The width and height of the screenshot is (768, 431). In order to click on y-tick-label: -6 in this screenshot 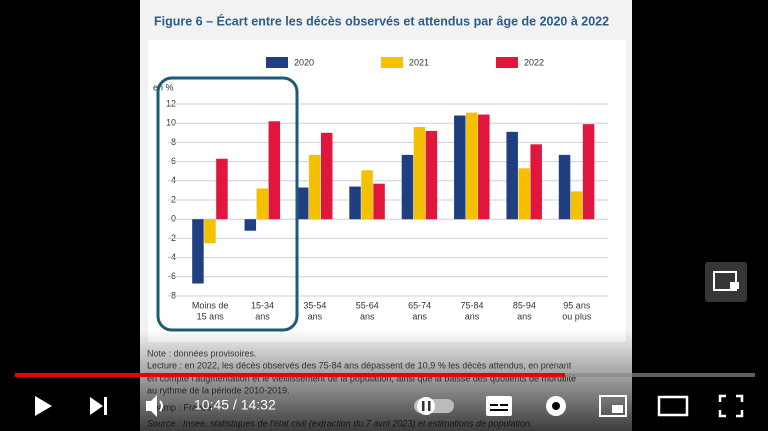, I will do `click(172, 276)`.